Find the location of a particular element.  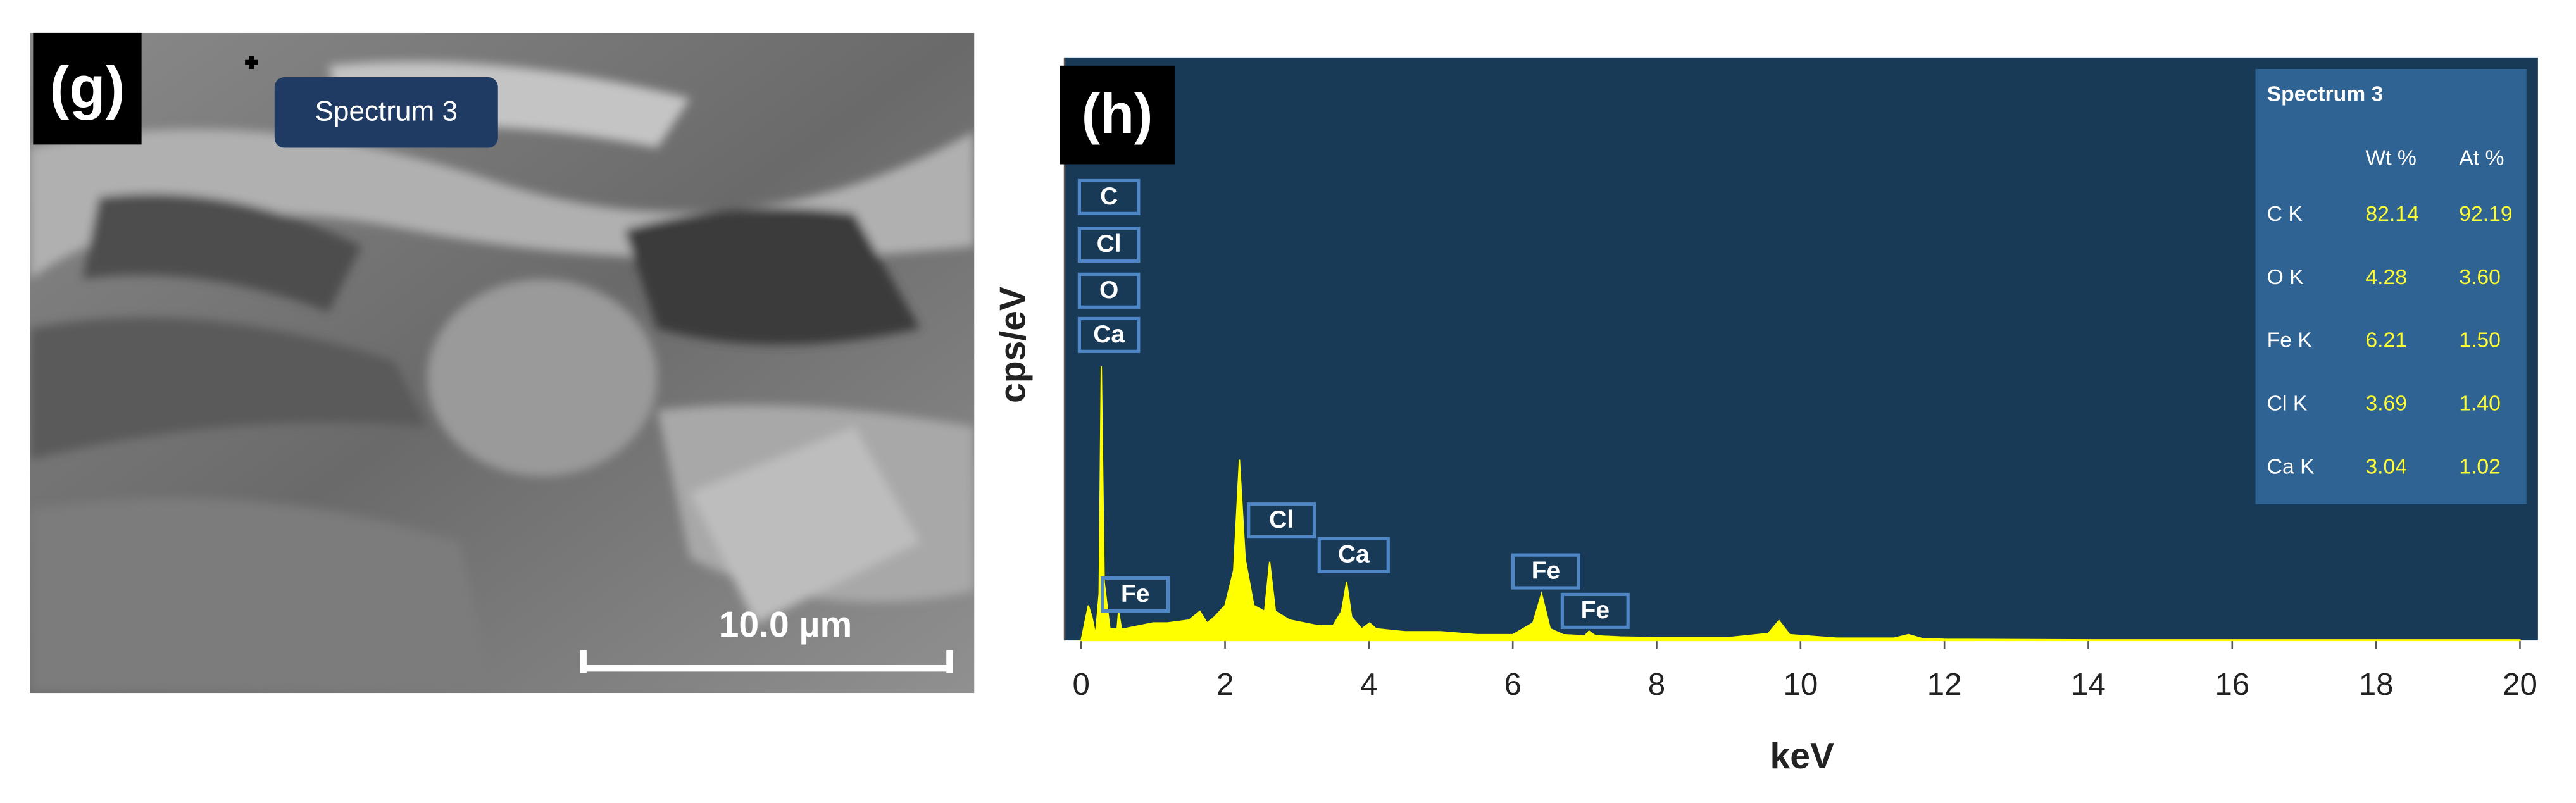

table-header: Wt % is located at coordinates (2391, 158).